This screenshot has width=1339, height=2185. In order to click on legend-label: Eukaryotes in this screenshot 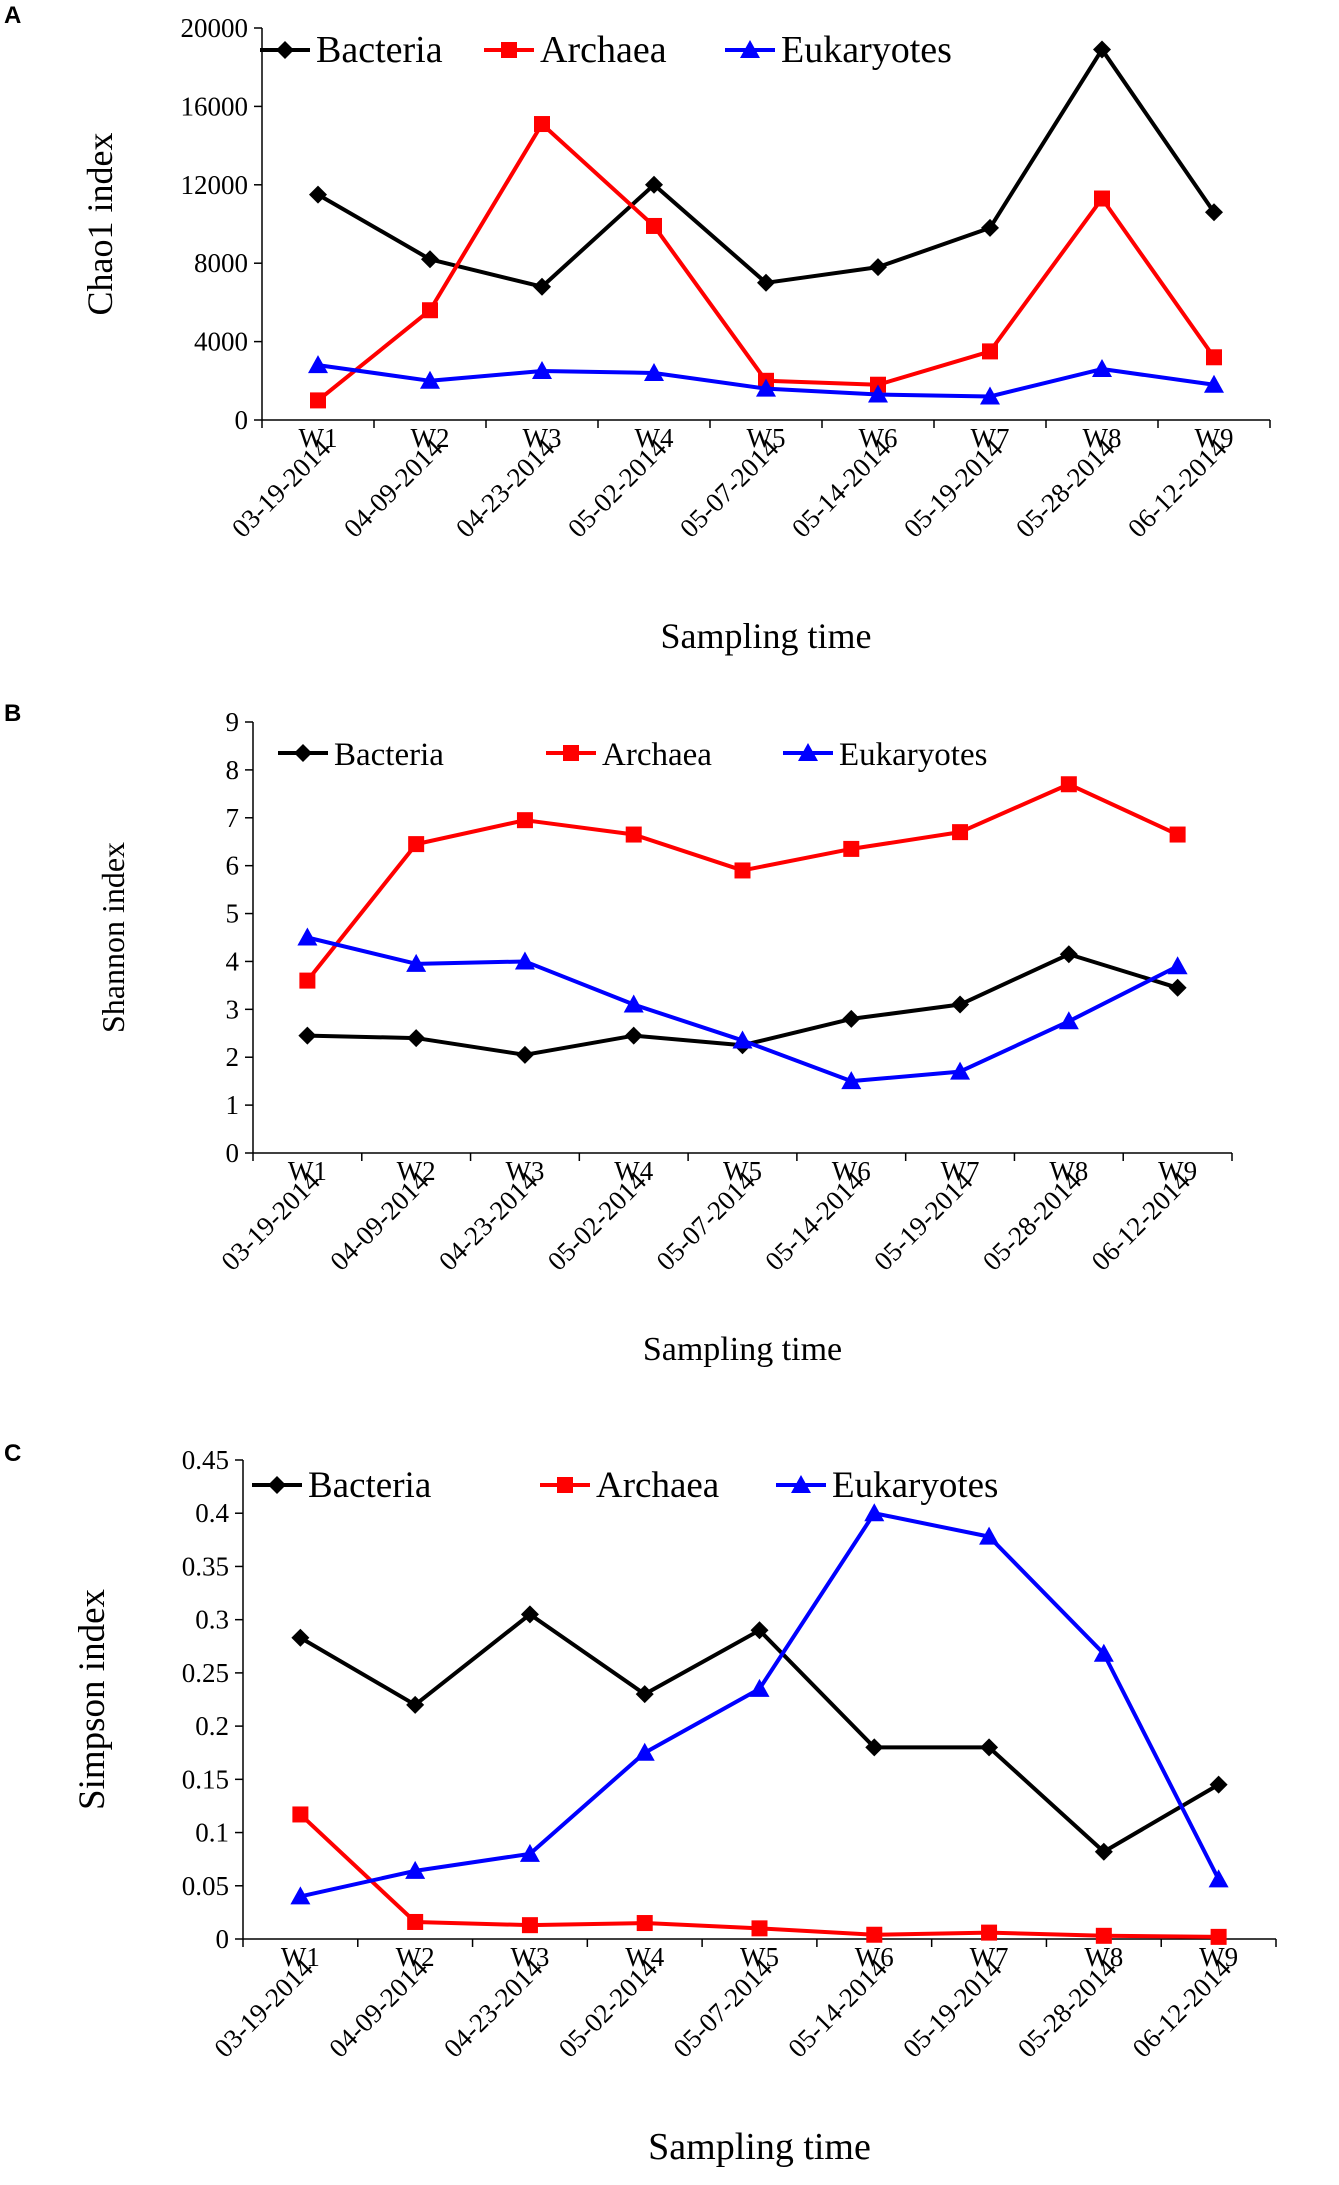, I will do `click(913, 755)`.